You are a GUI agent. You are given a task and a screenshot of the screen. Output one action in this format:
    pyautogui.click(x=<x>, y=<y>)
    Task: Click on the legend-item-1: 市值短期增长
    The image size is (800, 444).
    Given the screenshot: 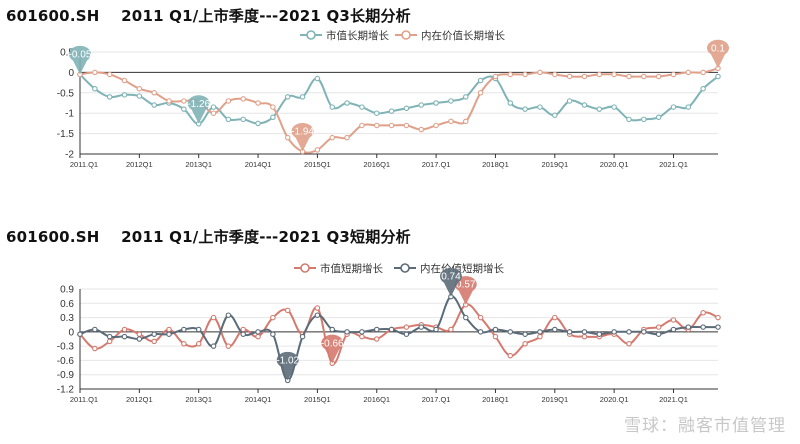 What is the action you would take?
    pyautogui.click(x=338, y=268)
    